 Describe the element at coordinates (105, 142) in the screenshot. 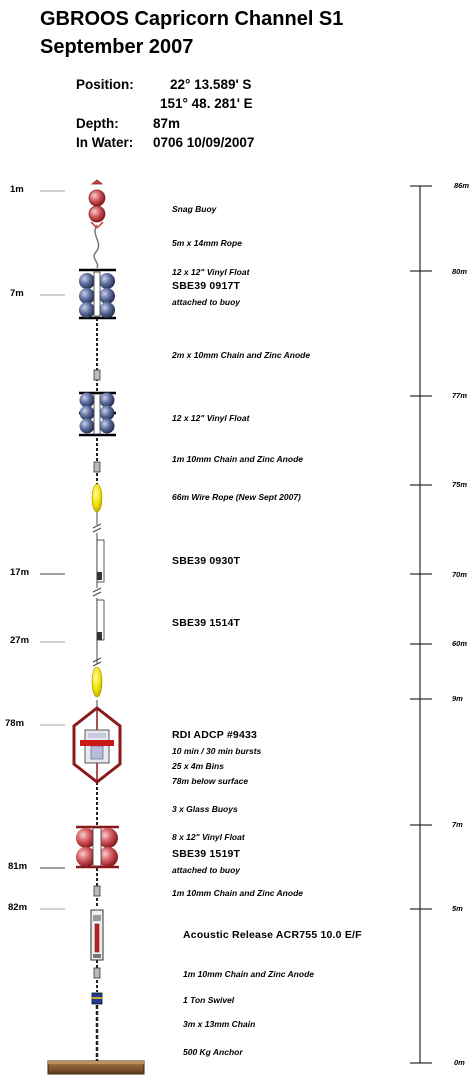

I see `in-water-label: In Water:` at that location.